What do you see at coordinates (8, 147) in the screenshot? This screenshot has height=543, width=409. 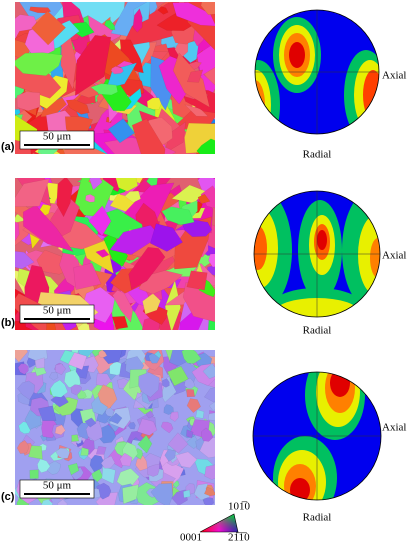 I see `panel-label: (a)` at bounding box center [8, 147].